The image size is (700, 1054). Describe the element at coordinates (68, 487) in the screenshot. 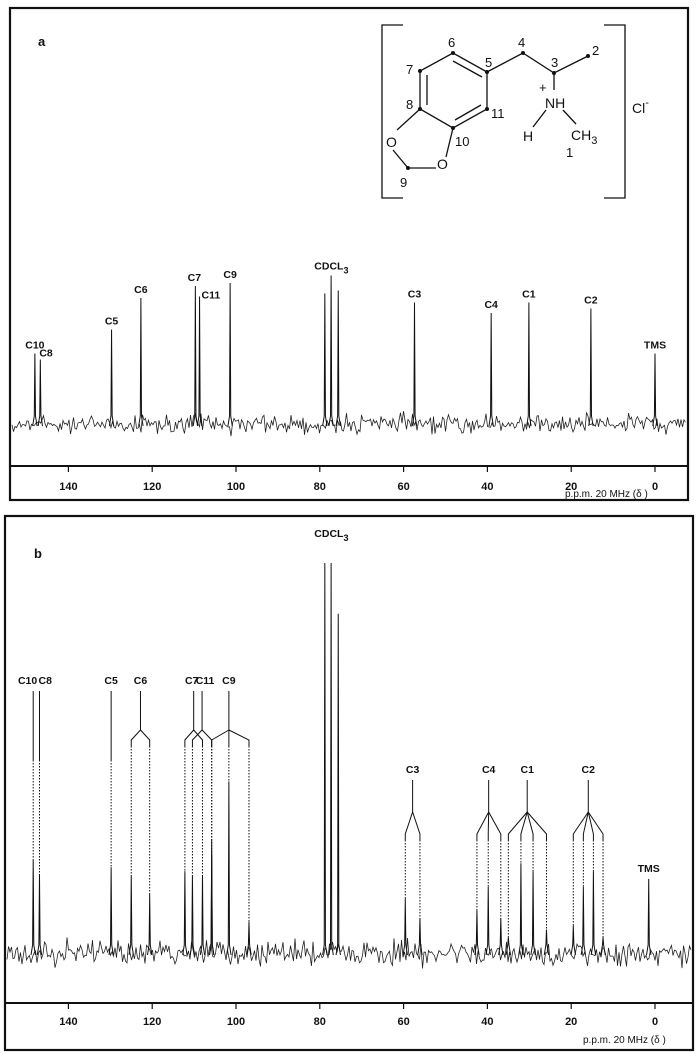

I see `x-tick-label: 140` at that location.